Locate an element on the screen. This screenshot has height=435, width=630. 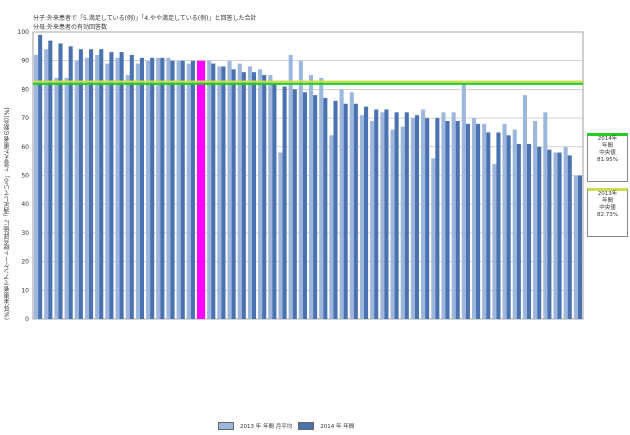
median-2013-label: 中央値 is located at coordinates (607, 208).